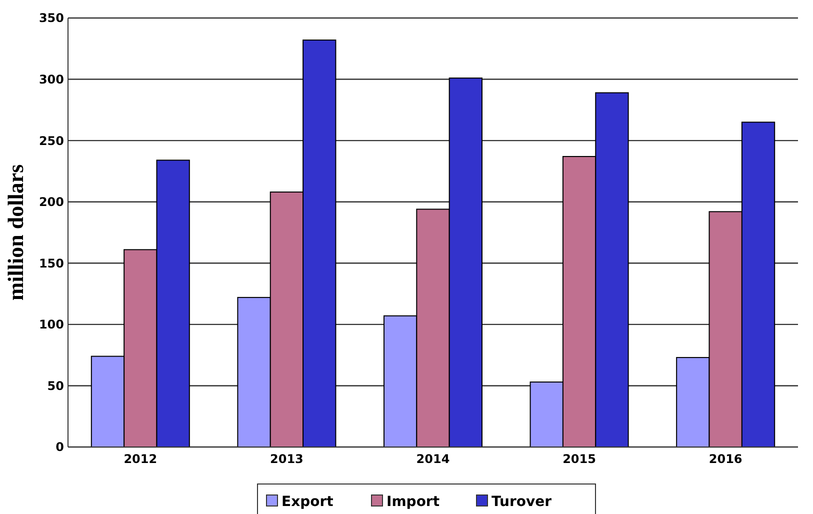 The image size is (813, 514). I want to click on legend-label: Turover, so click(522, 502).